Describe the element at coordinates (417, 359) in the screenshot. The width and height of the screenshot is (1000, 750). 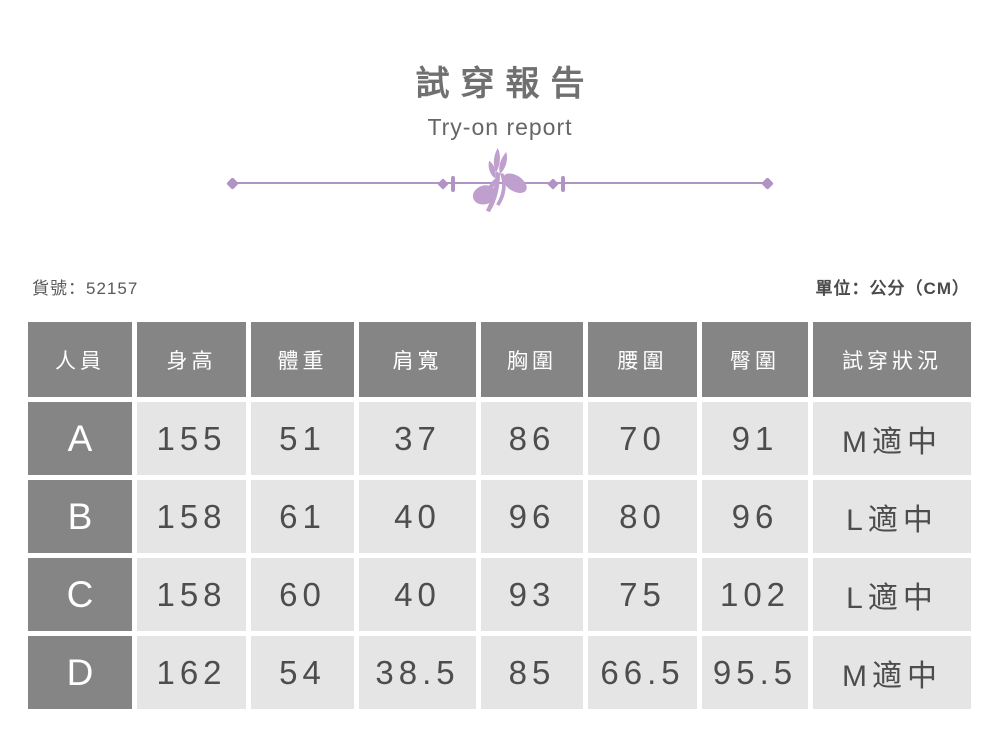
I see `column-header-shoulder: 肩寬` at that location.